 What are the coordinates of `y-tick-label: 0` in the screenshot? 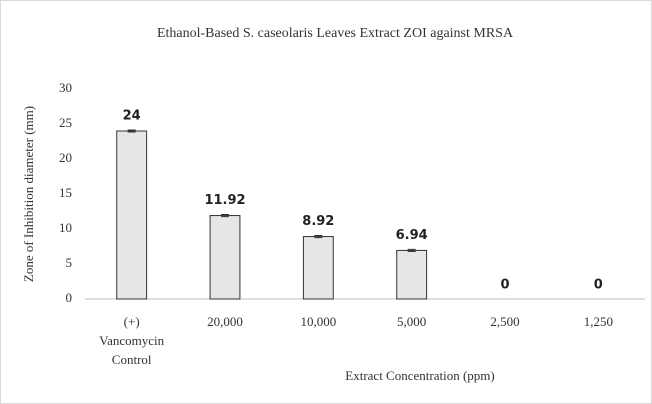 It's located at (69, 297).